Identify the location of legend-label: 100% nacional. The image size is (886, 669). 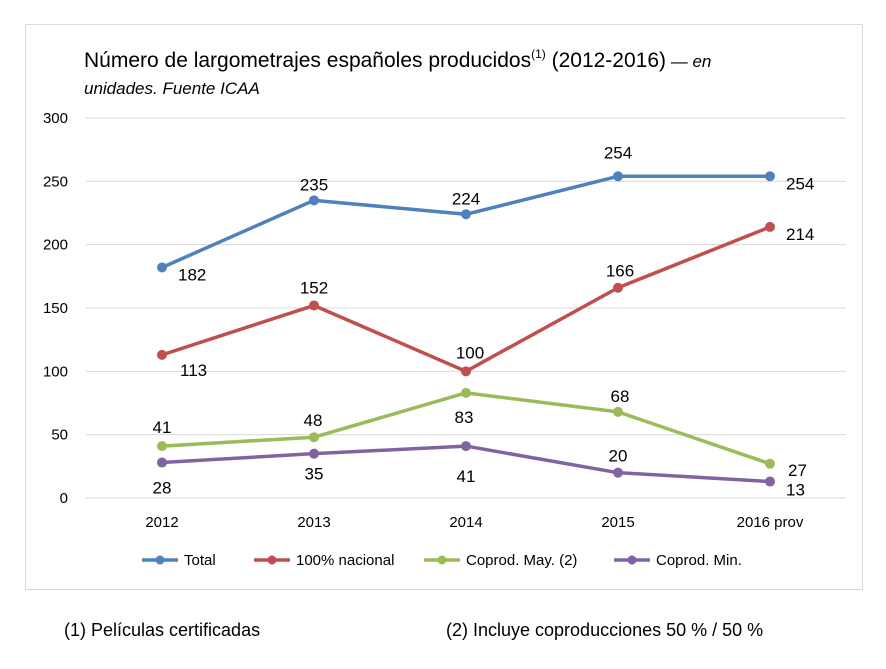
(345, 560).